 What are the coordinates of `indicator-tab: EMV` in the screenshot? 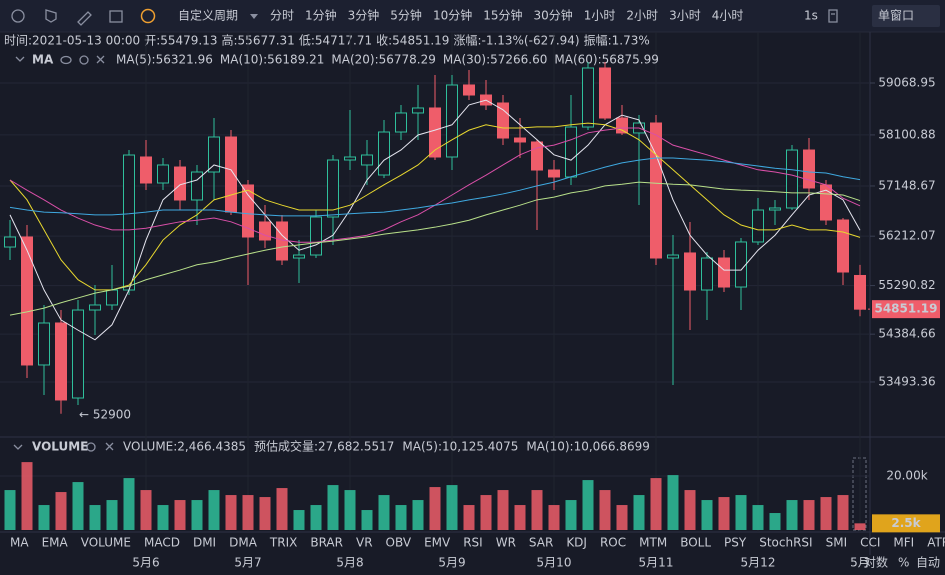 It's located at (437, 543).